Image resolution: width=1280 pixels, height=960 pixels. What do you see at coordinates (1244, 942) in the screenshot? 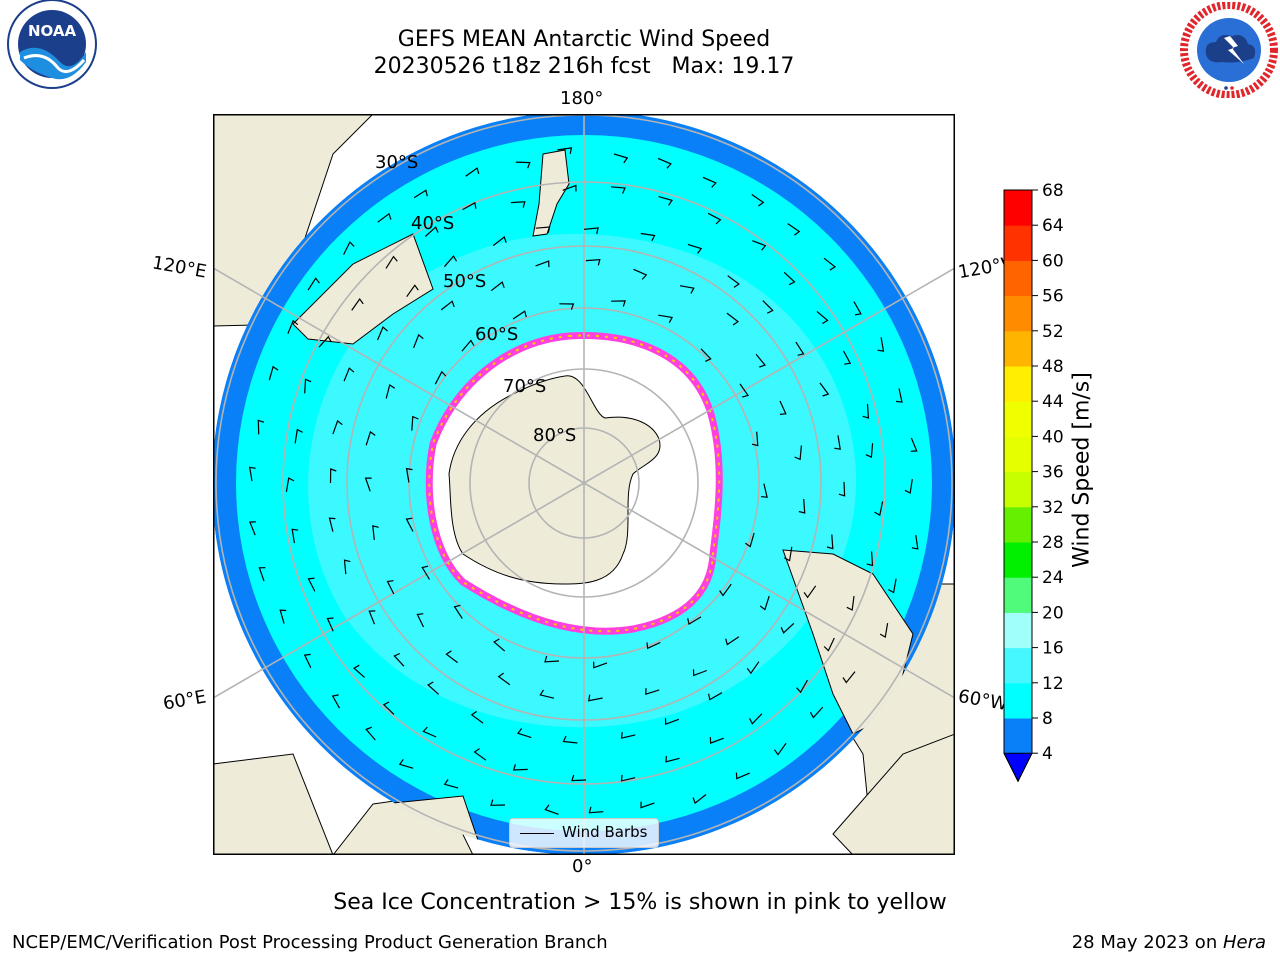
I see `footer-host: Hera` at bounding box center [1244, 942].